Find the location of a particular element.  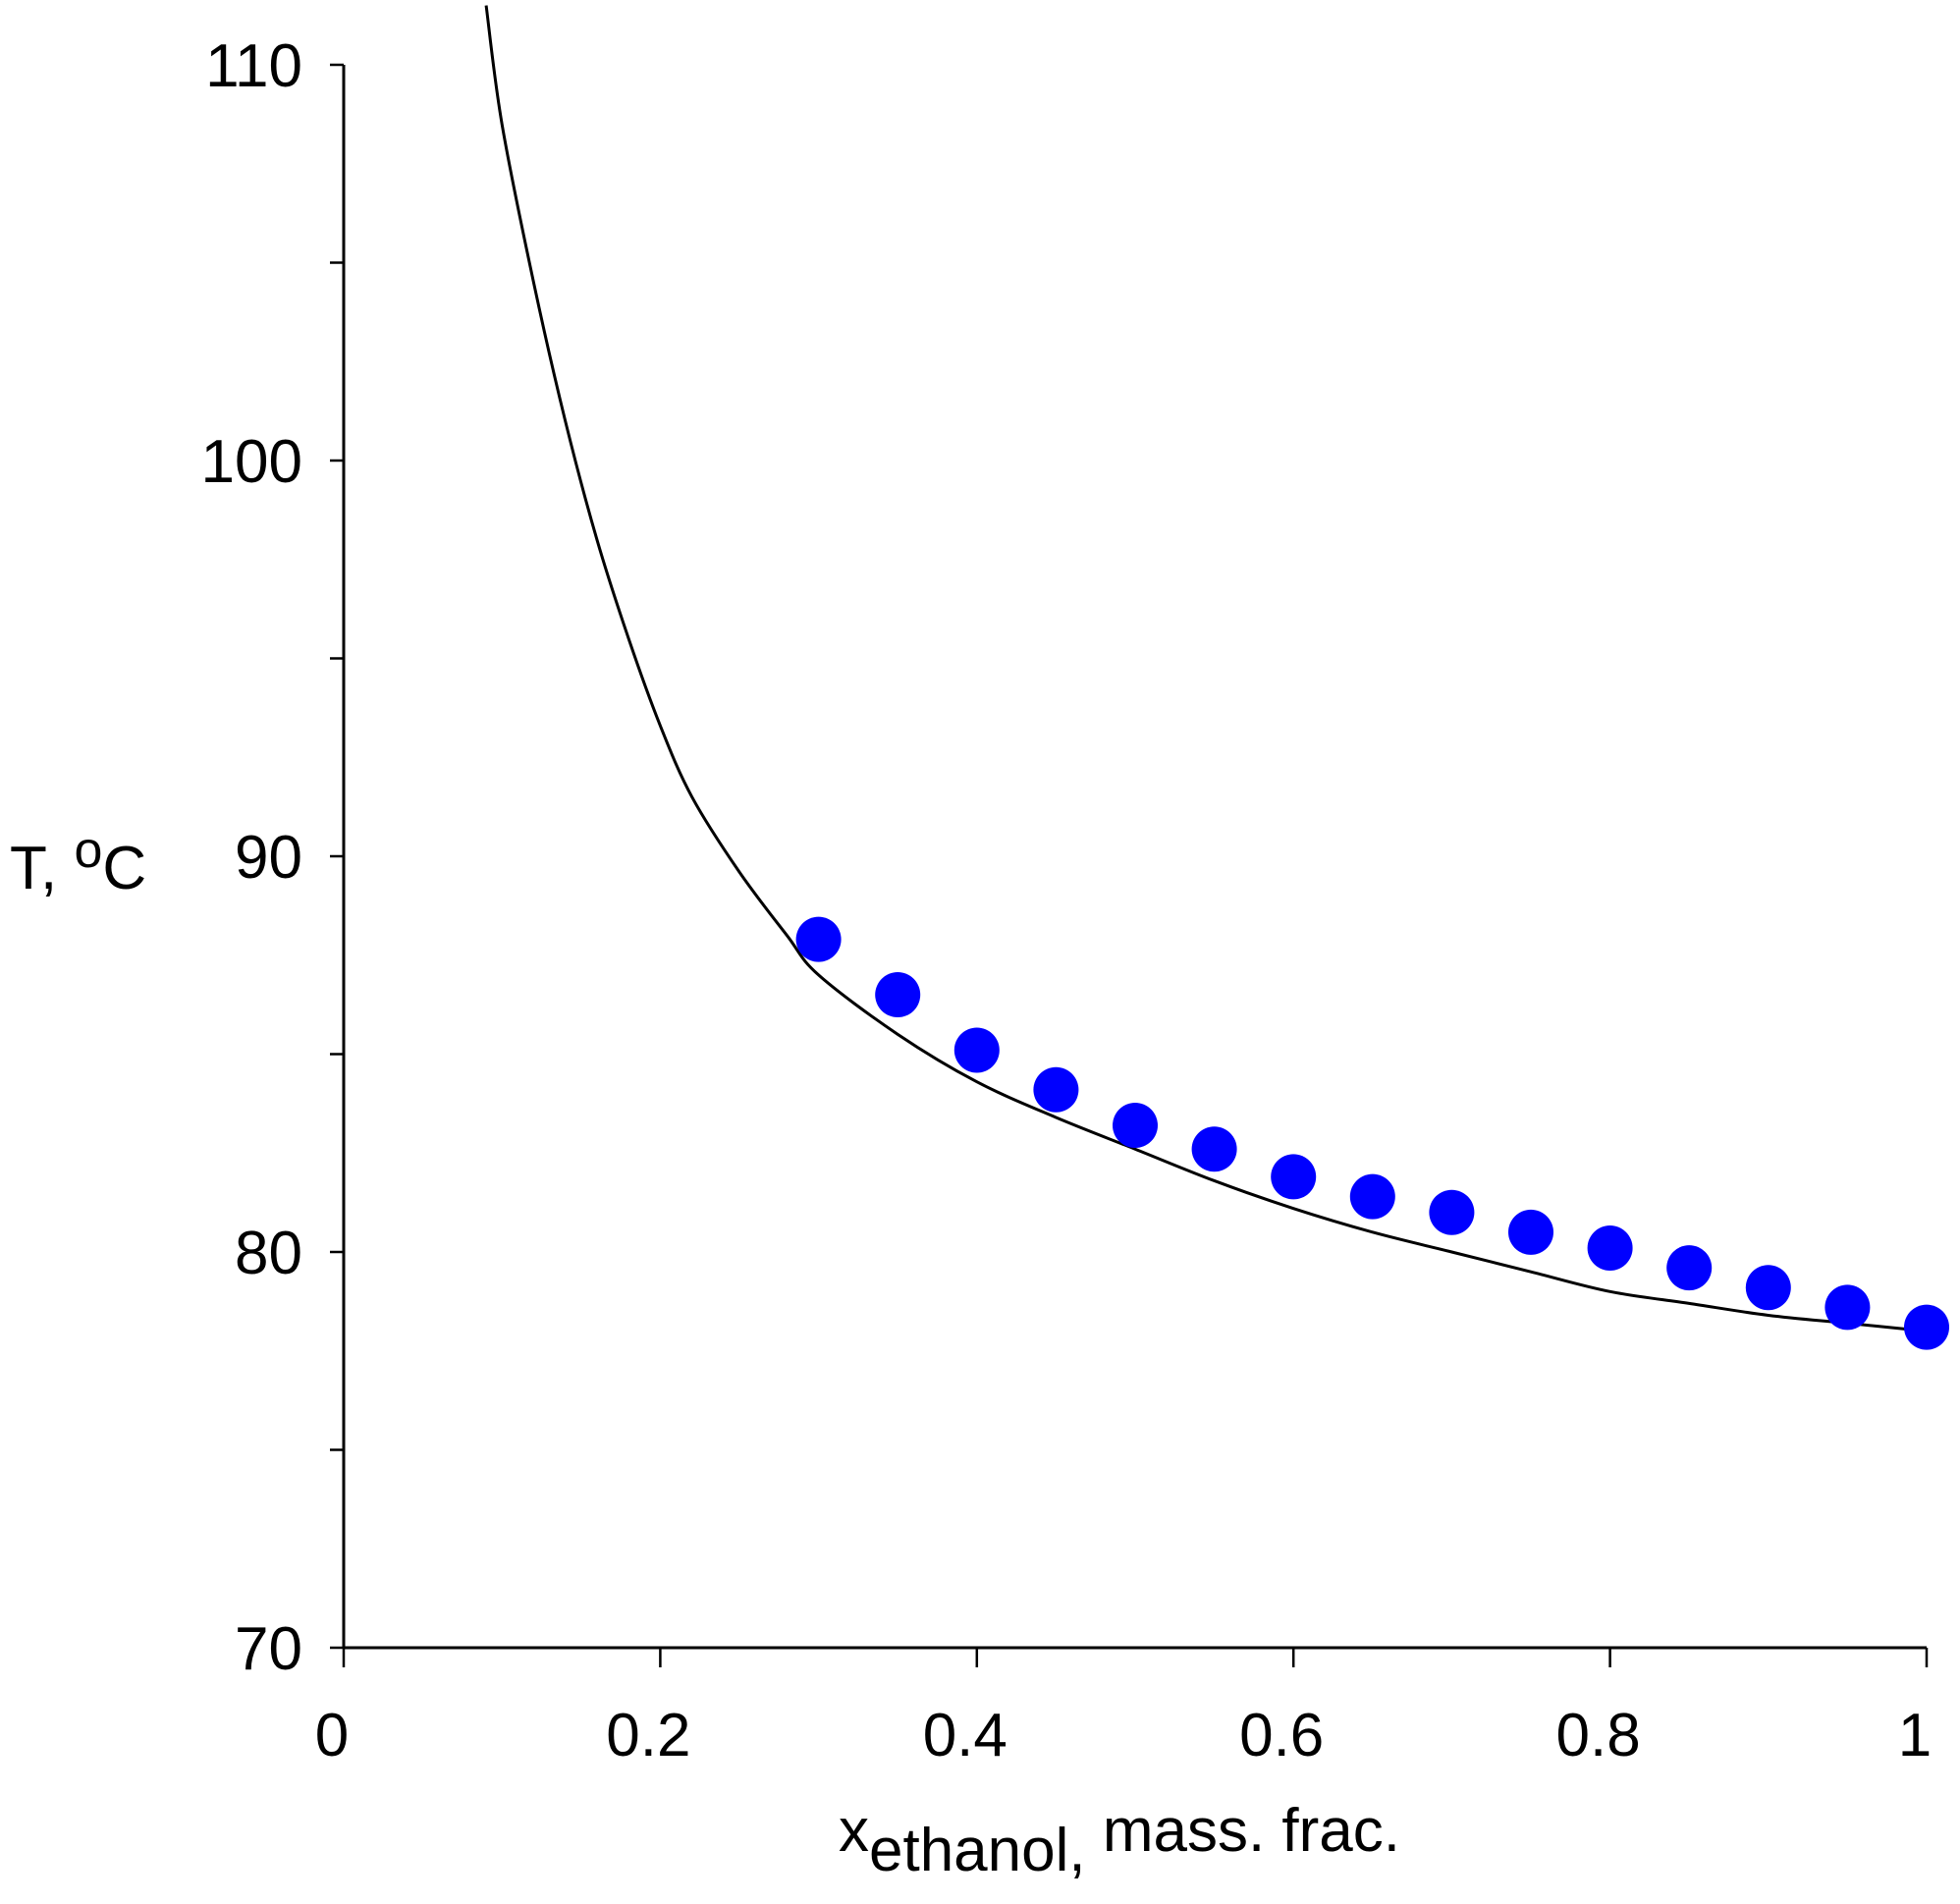

x-tick-label: 0 is located at coordinates (332, 1735).